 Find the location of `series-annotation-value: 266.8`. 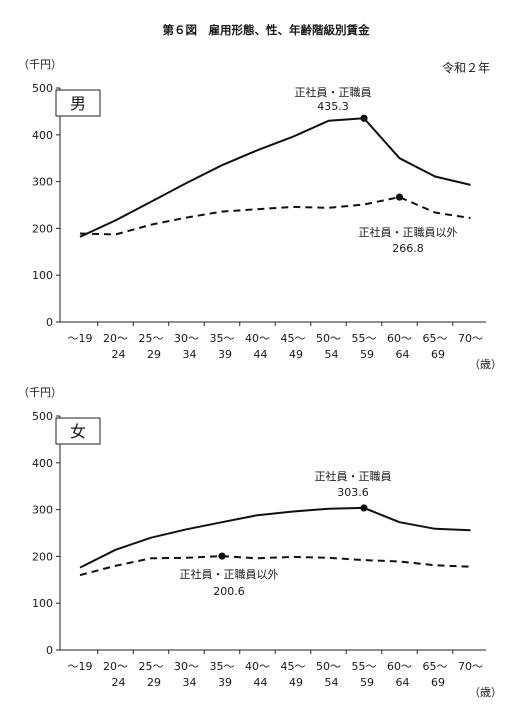

series-annotation-value: 266.8 is located at coordinates (408, 248).